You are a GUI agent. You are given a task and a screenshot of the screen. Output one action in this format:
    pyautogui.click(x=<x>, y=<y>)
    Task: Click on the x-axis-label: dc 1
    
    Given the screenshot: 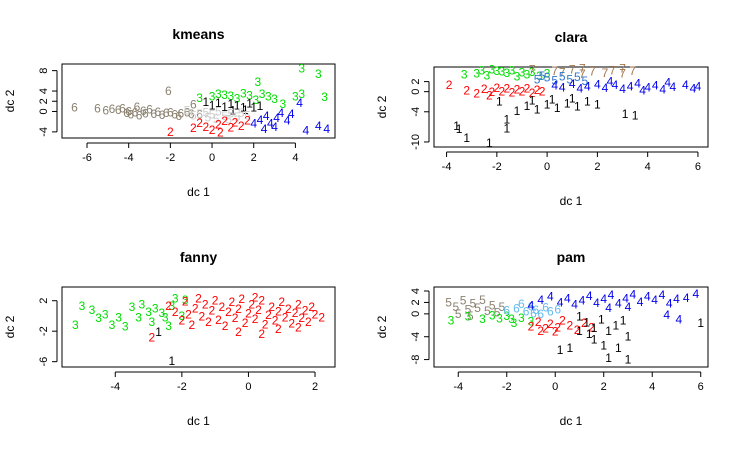 What is the action you would take?
    pyautogui.click(x=571, y=201)
    